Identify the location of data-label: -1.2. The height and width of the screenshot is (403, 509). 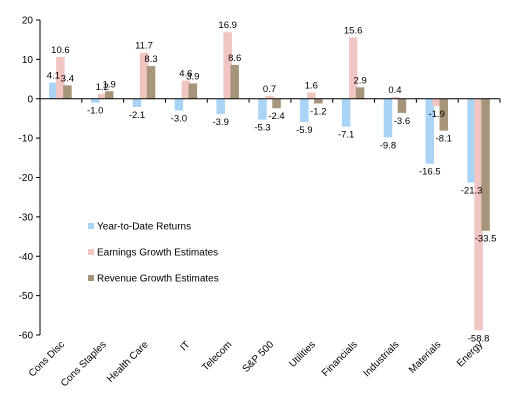
(318, 111).